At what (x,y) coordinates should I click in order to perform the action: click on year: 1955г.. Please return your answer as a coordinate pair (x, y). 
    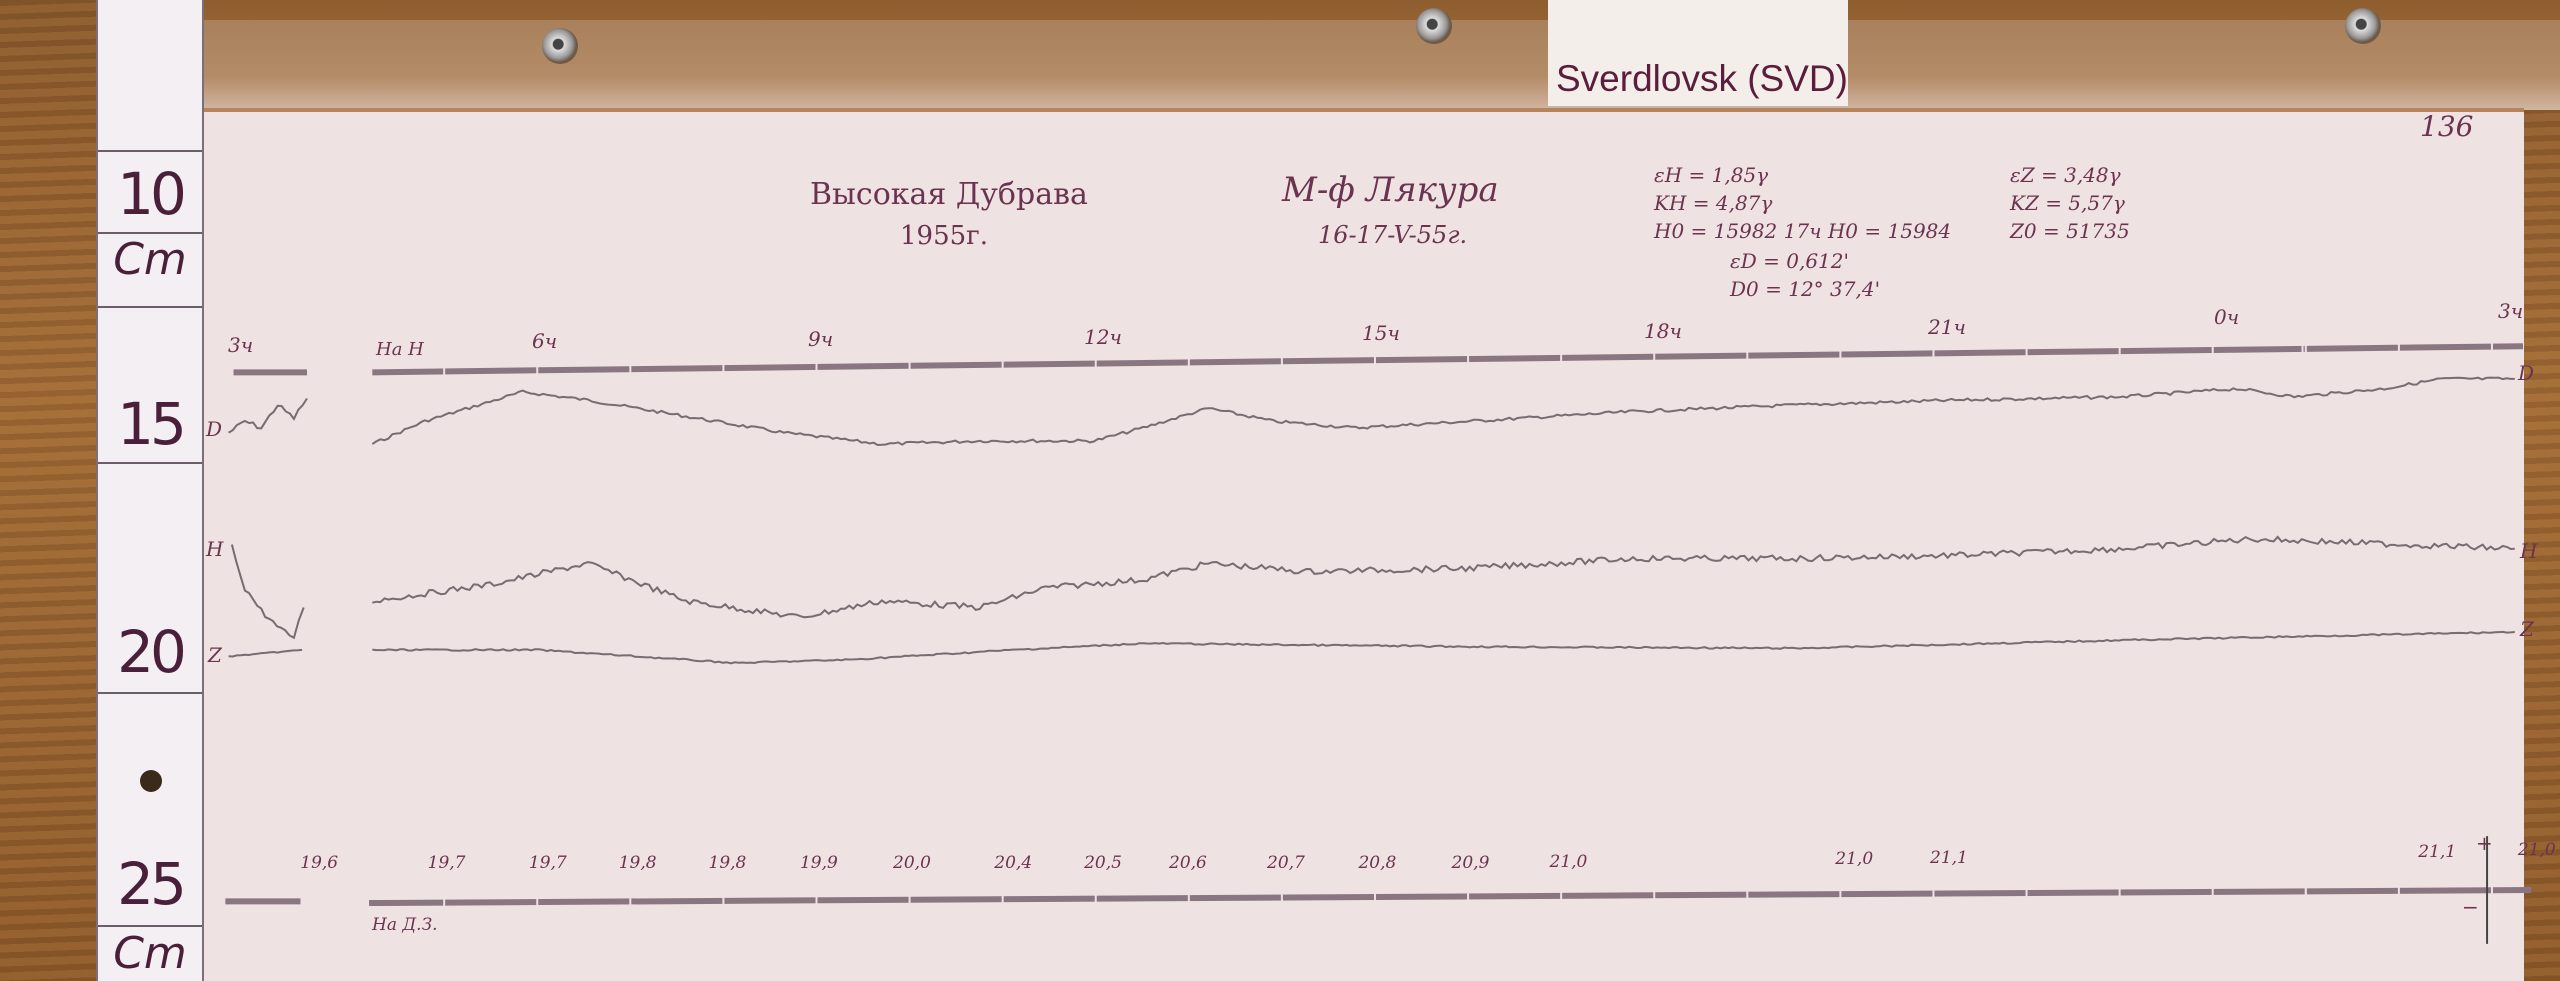
    Looking at the image, I should click on (944, 236).